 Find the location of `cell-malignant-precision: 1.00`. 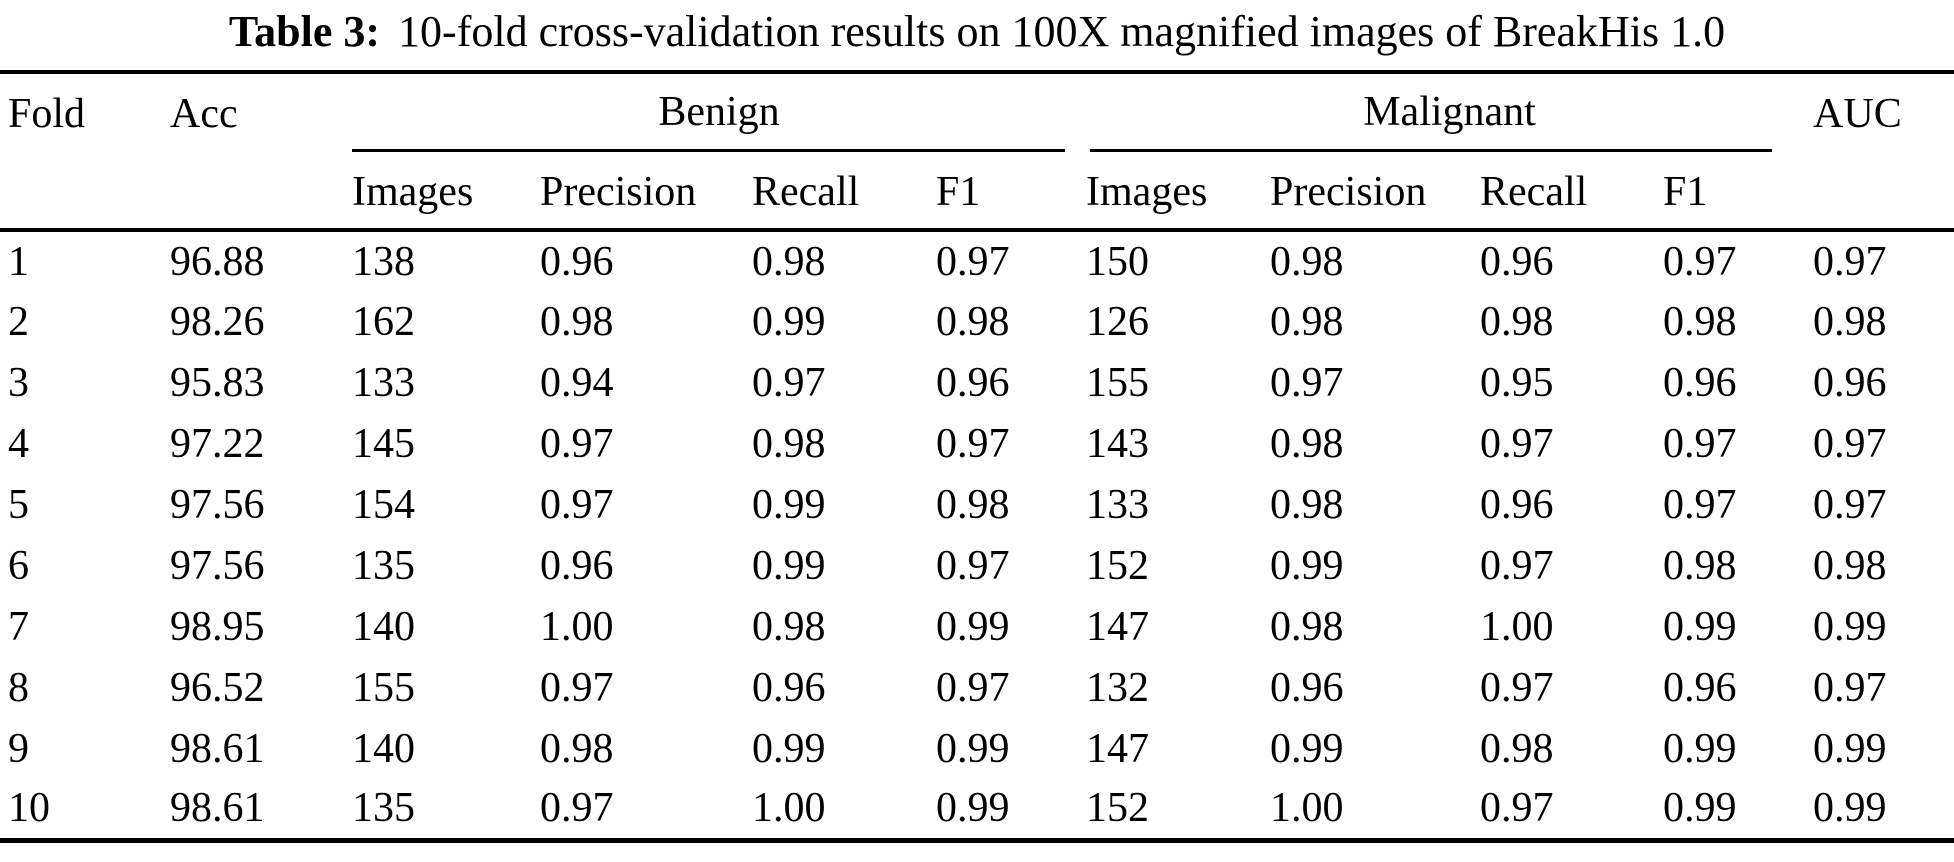

cell-malignant-precision: 1.00 is located at coordinates (1375, 811).